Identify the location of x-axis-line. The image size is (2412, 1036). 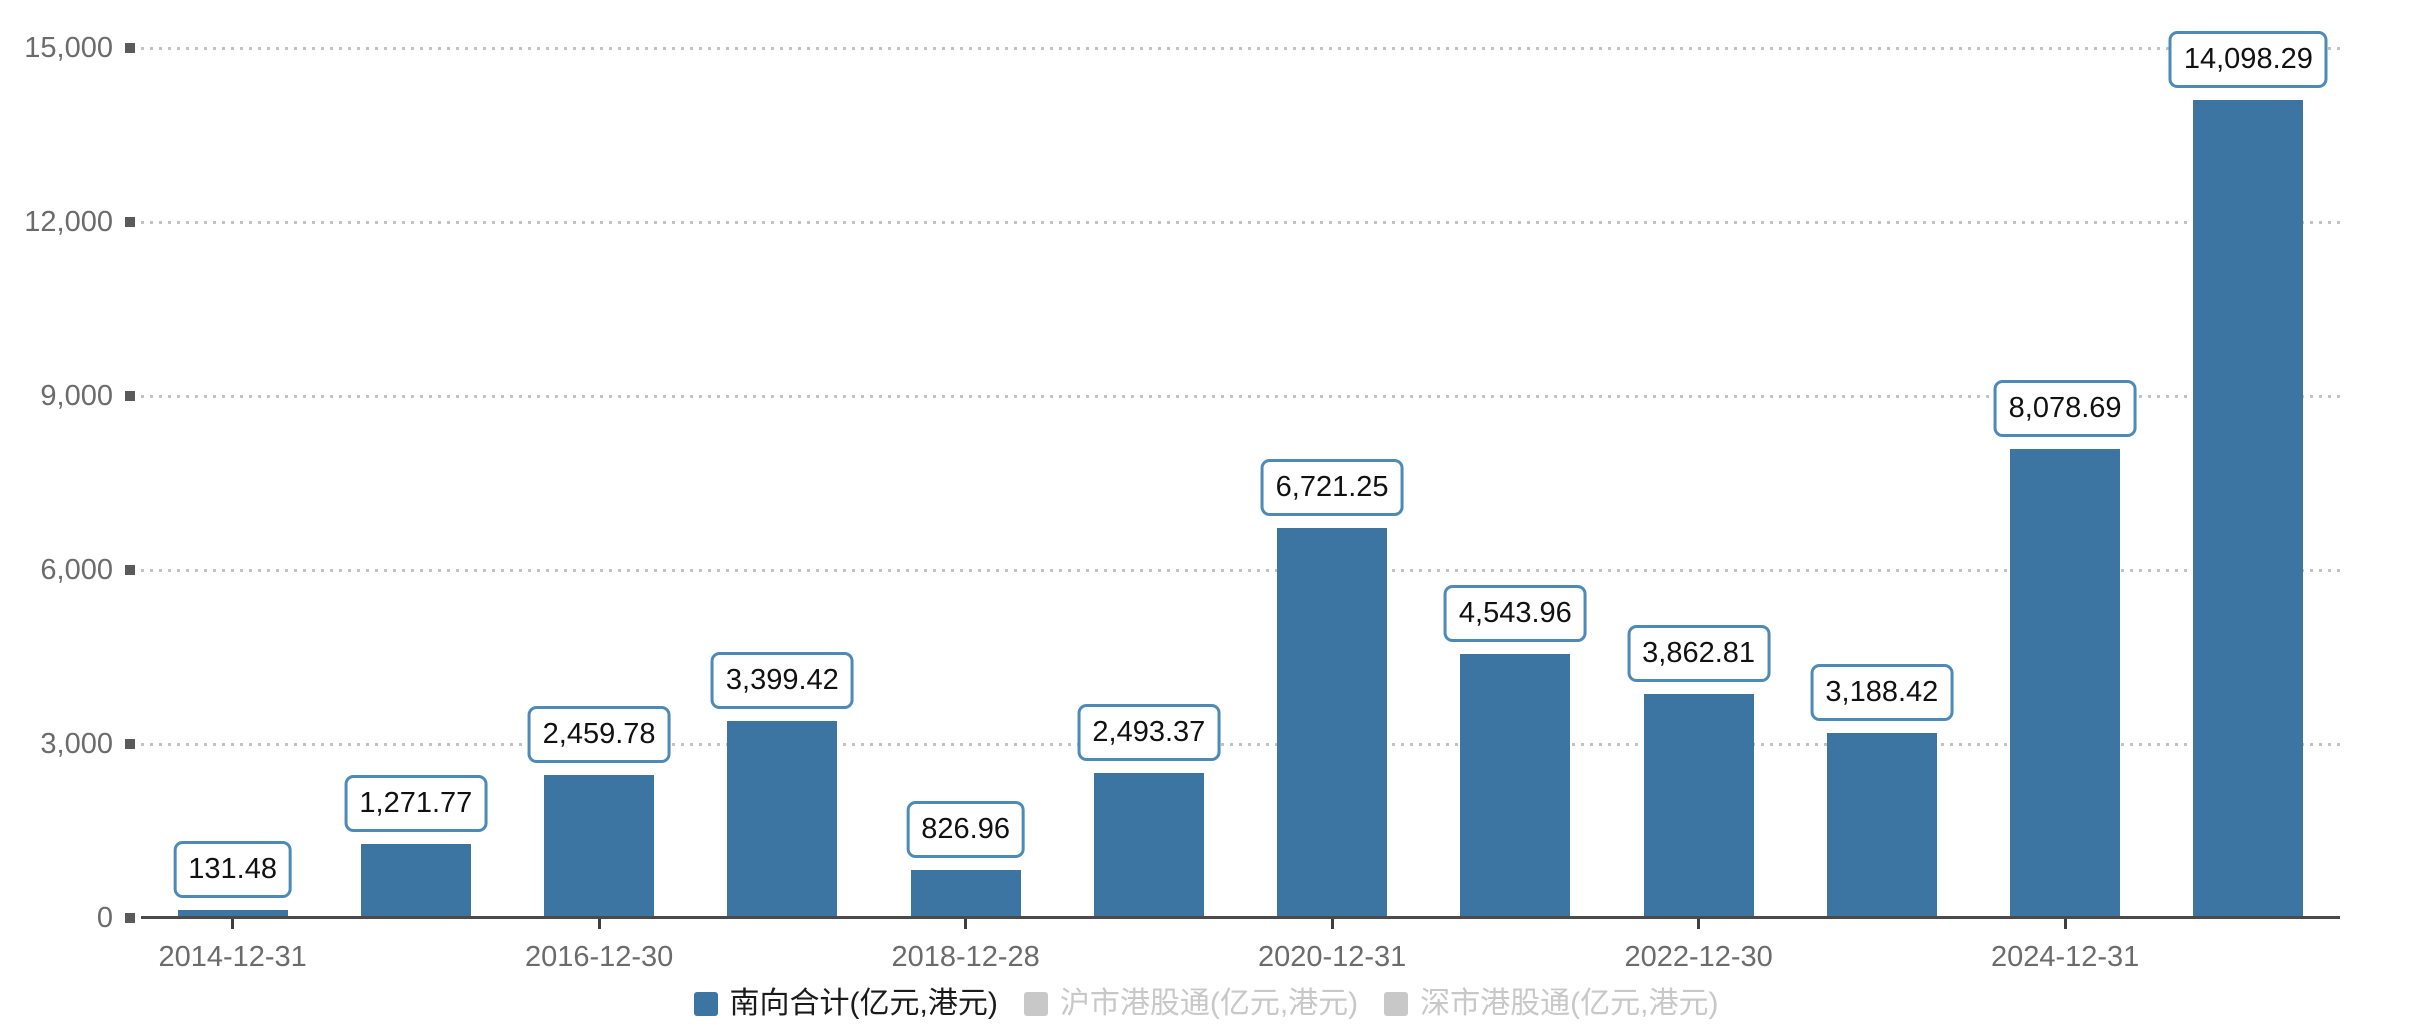
(1240, 917).